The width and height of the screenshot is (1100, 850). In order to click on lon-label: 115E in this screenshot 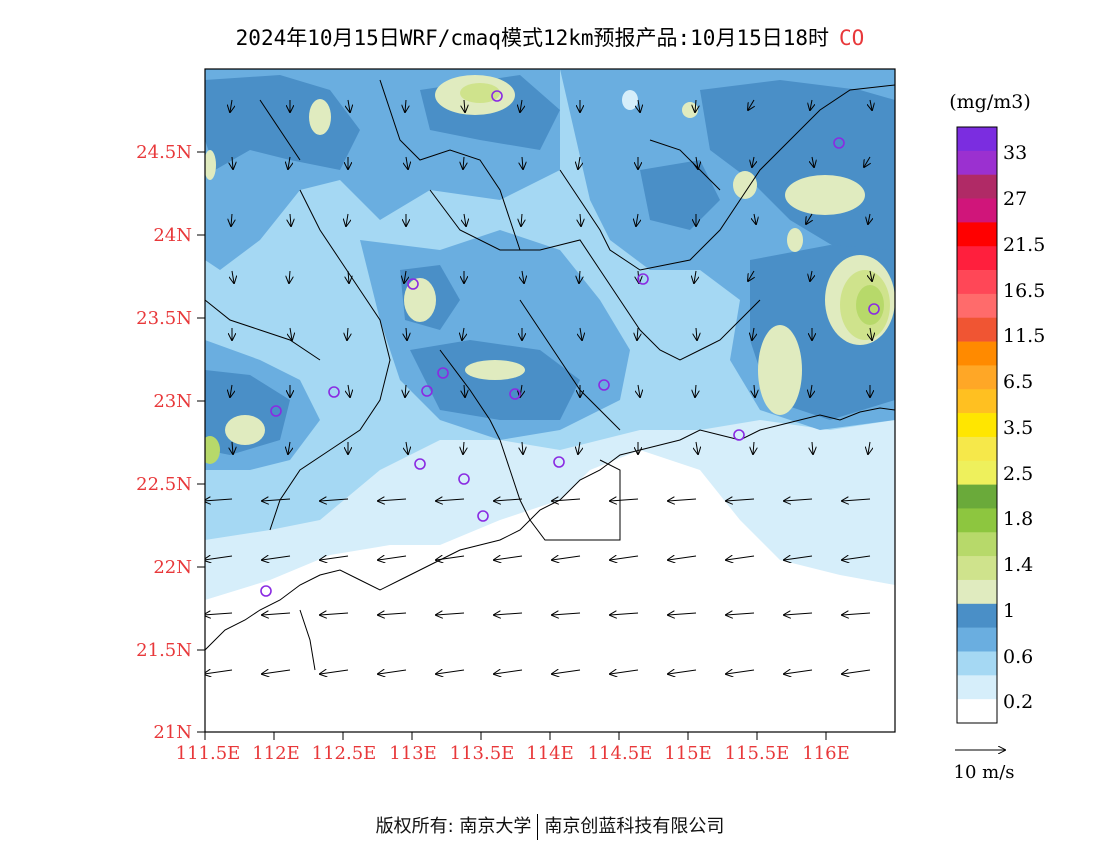, I will do `click(688, 753)`.